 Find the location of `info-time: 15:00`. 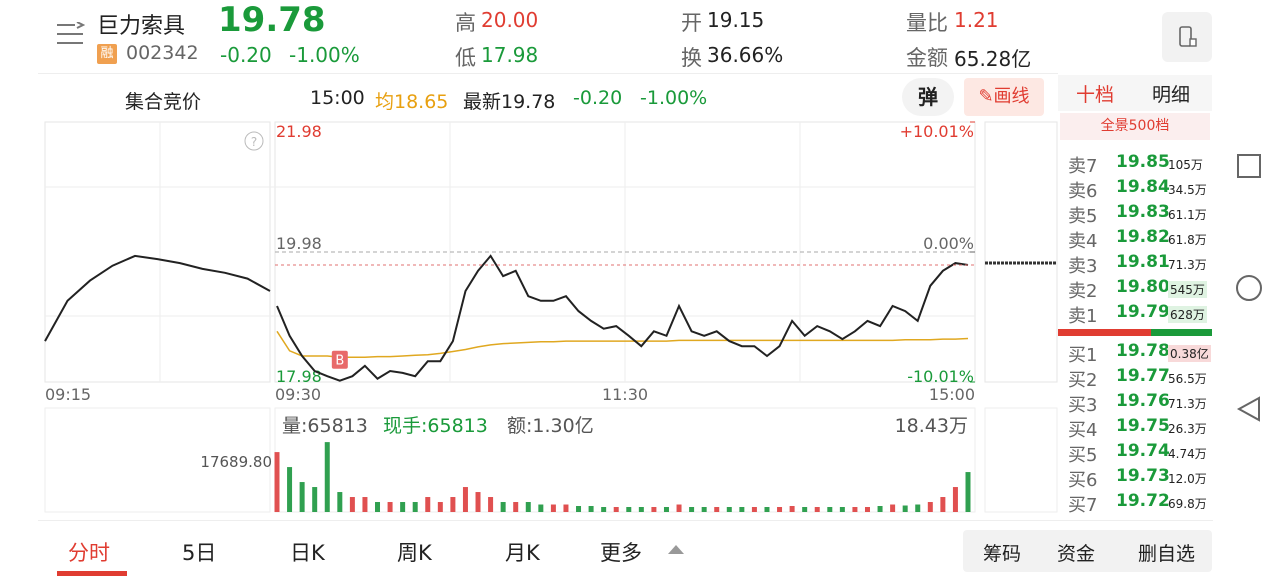

info-time: 15:00 is located at coordinates (337, 98).